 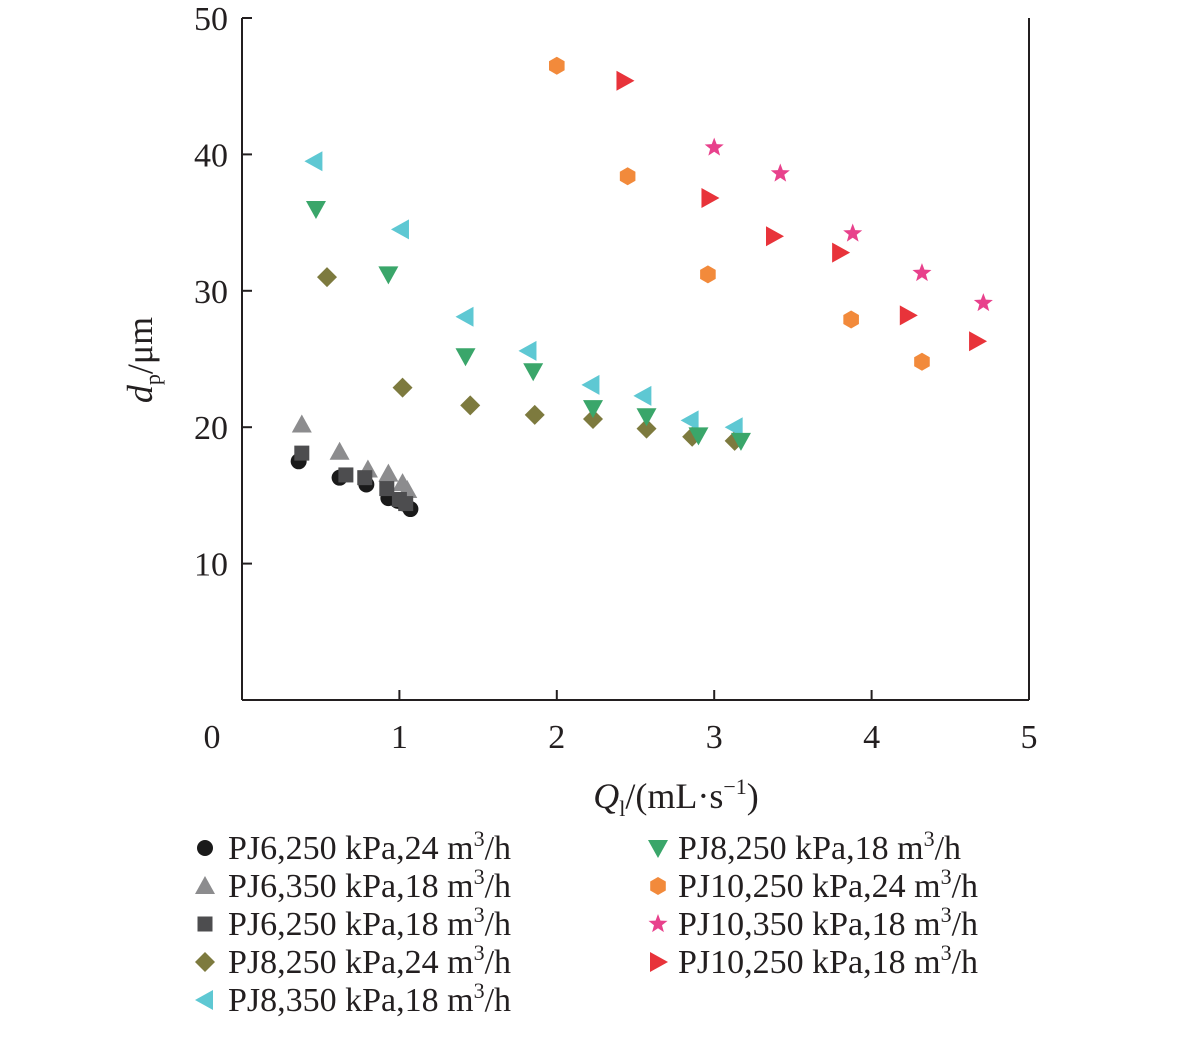 What do you see at coordinates (1029, 737) in the screenshot?
I see `x-tick-label: 5` at bounding box center [1029, 737].